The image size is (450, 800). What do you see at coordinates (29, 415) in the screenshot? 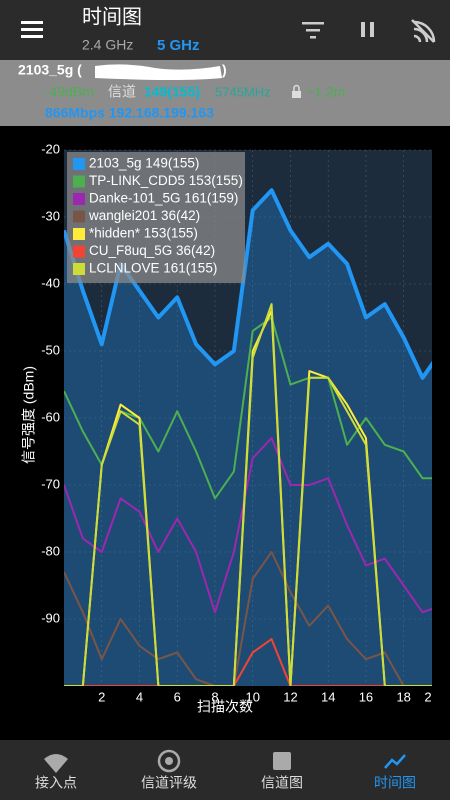
I see `y-axis-label: 信号强度 (dBm)` at bounding box center [29, 415].